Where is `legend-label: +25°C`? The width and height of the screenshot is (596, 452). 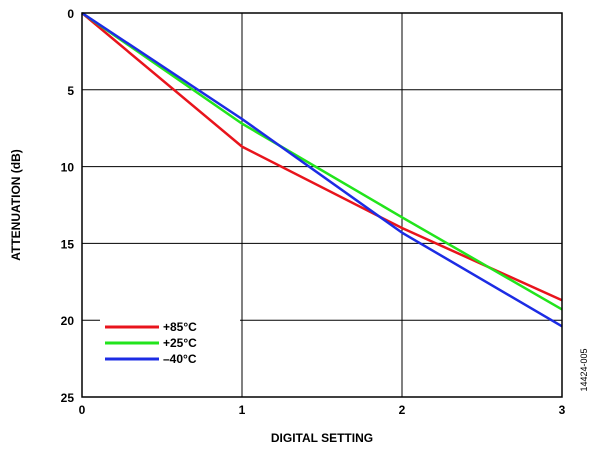
legend-label: +25°C is located at coordinates (180, 343).